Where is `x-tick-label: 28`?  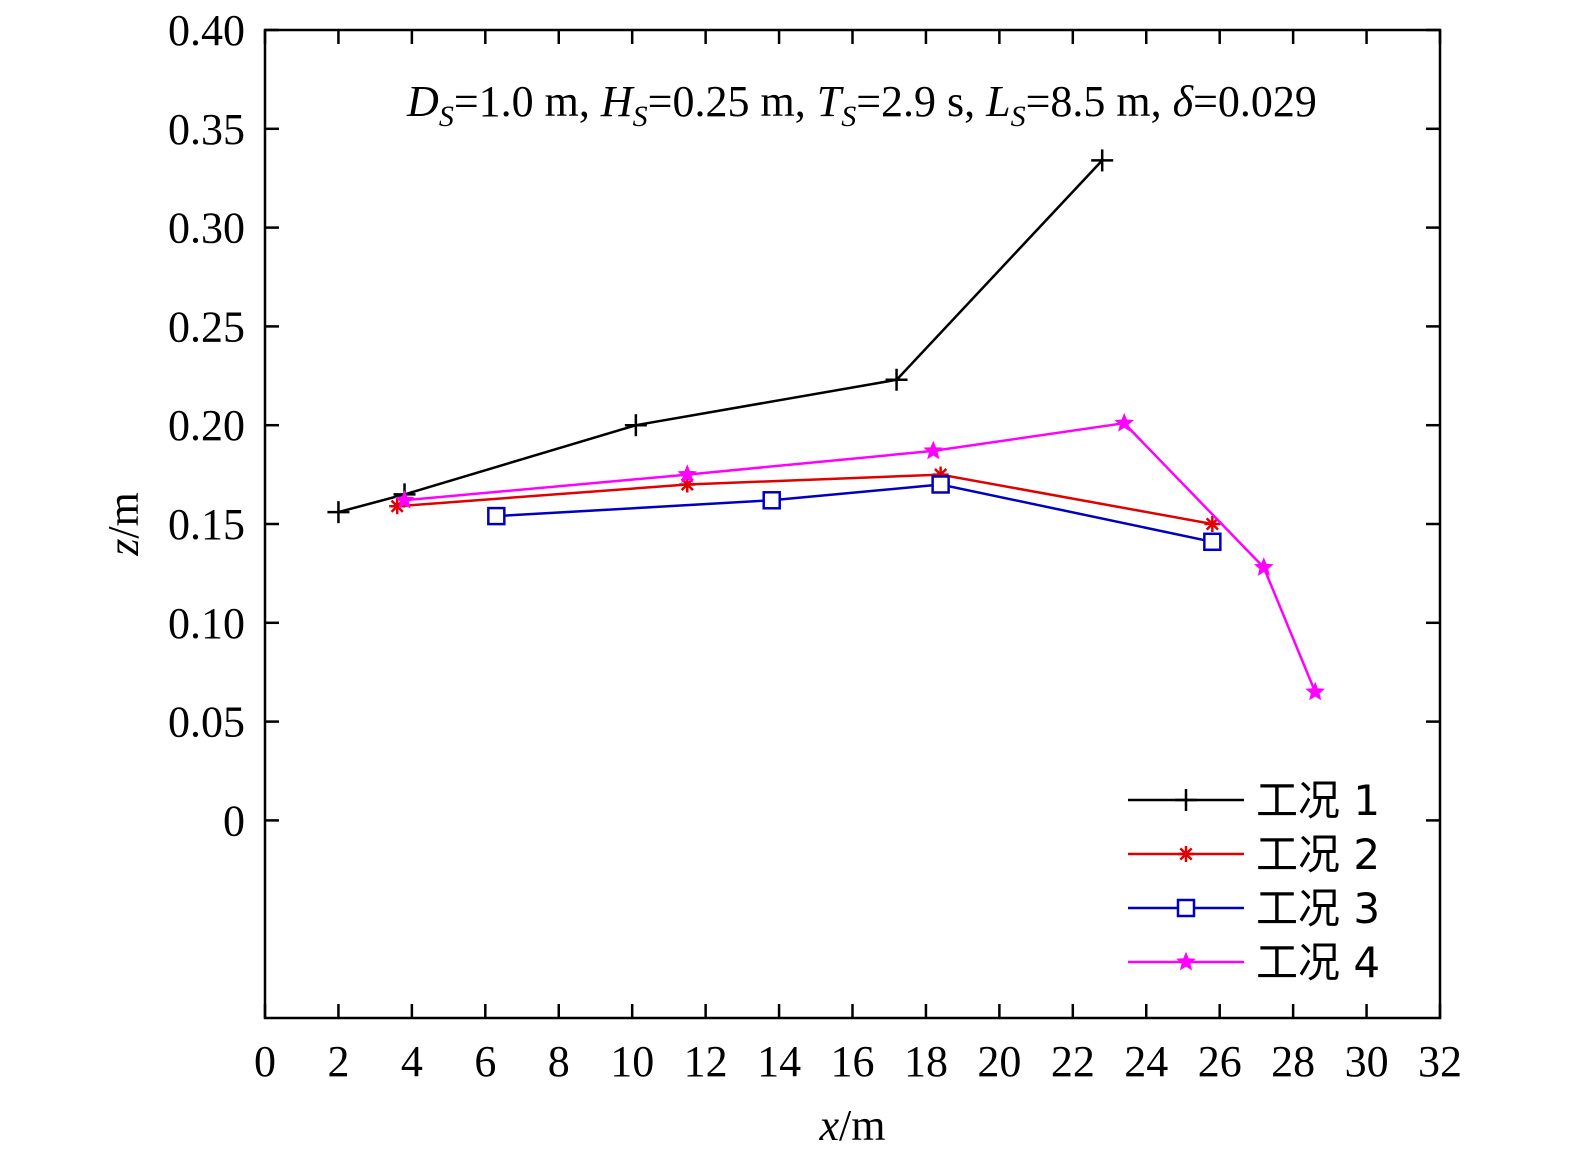 x-tick-label: 28 is located at coordinates (1293, 1061).